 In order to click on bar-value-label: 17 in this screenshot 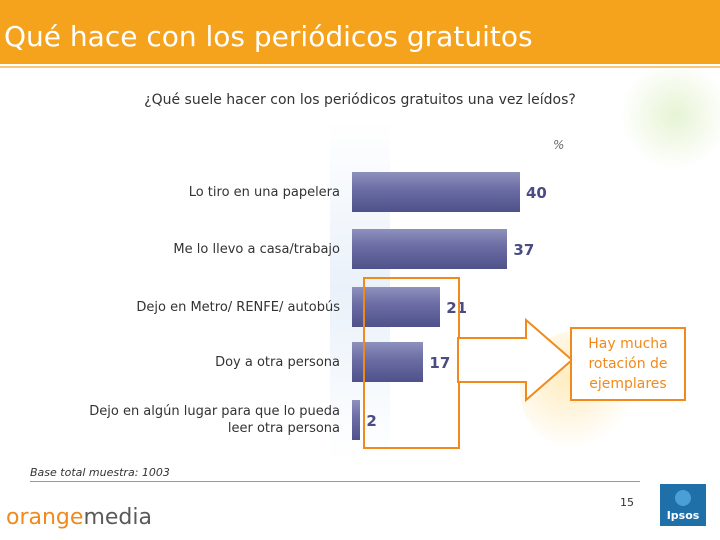, I will do `click(440, 363)`.